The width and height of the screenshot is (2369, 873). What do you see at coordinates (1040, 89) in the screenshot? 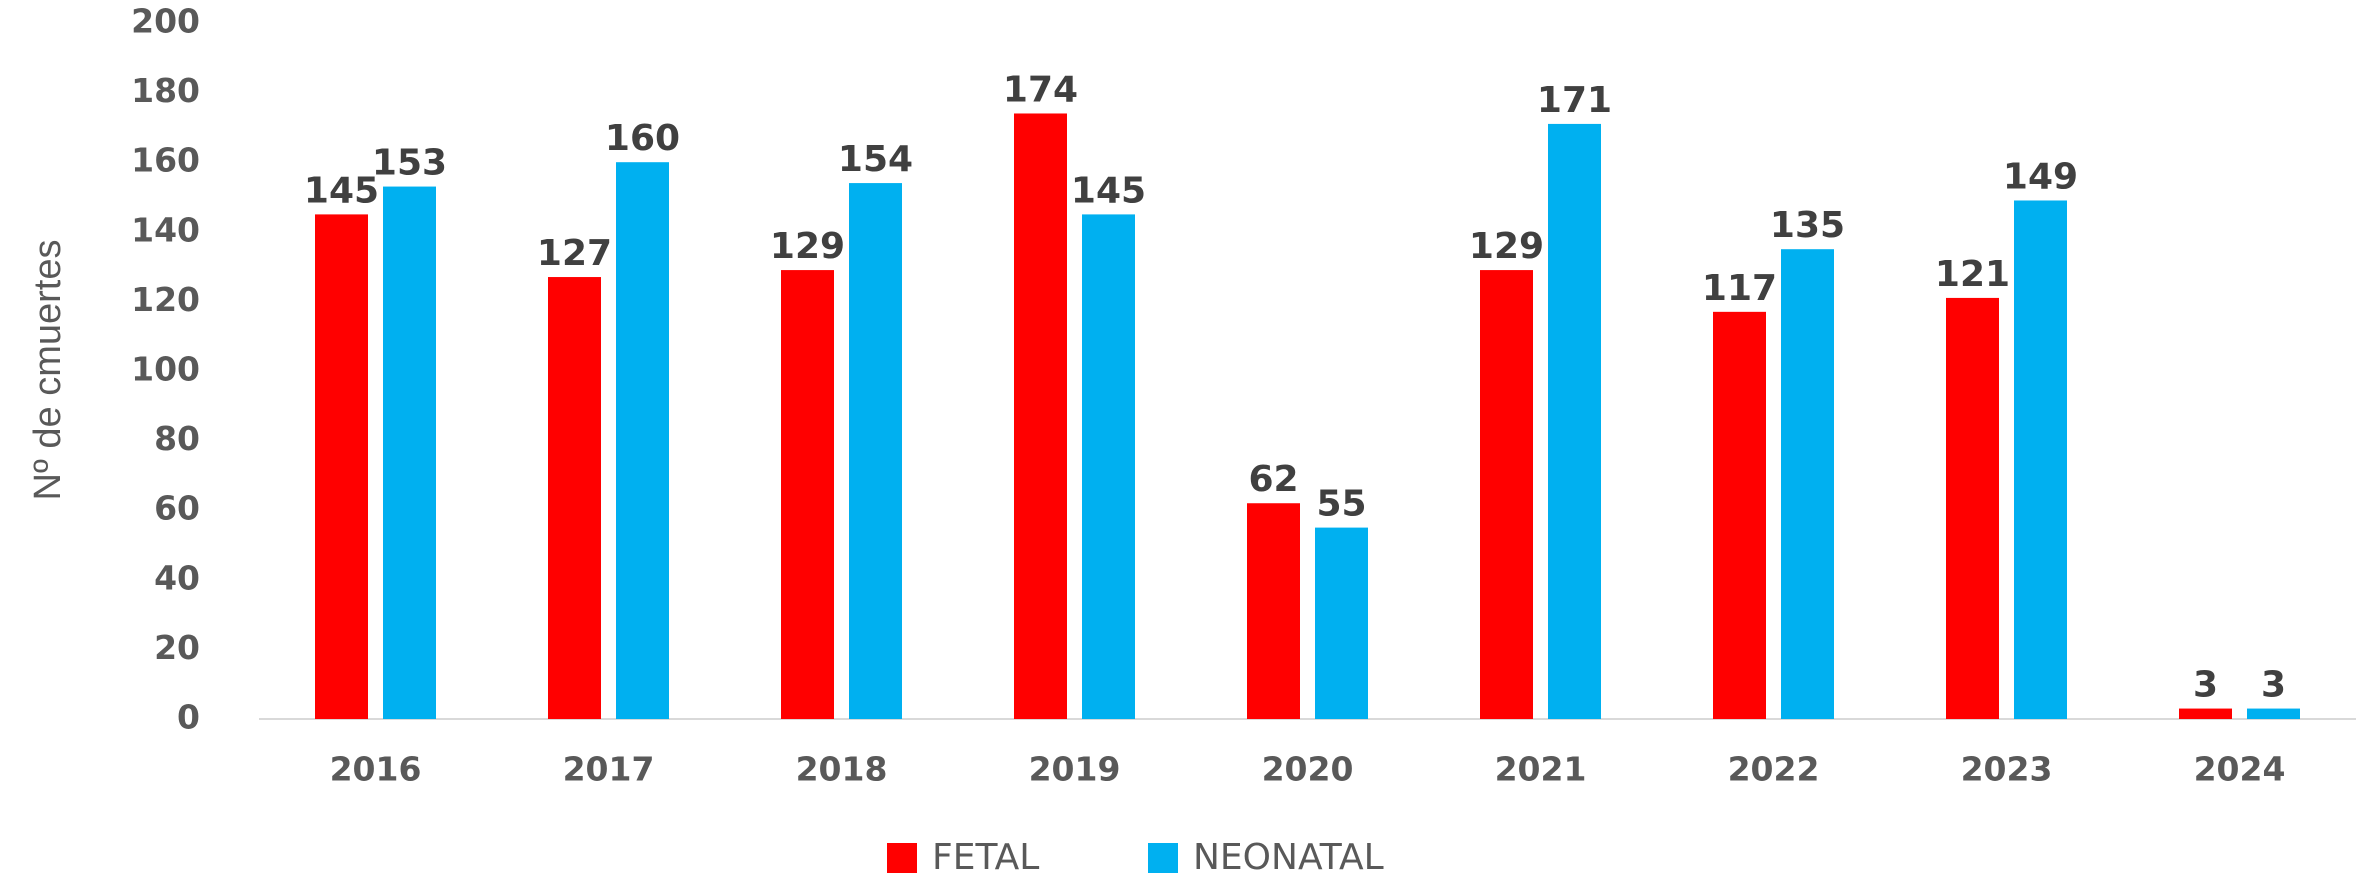
I see `data-label: 174` at bounding box center [1040, 89].